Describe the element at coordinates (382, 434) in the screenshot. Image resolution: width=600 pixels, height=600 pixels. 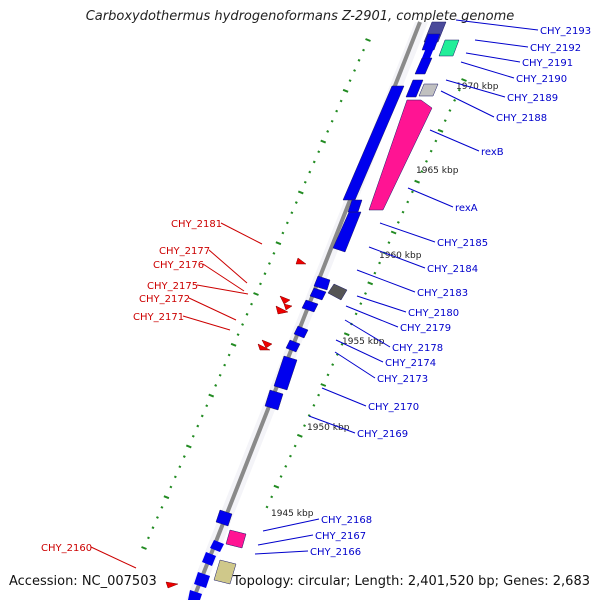
I see `gene-label-chy-2169: CHY_2169` at that location.